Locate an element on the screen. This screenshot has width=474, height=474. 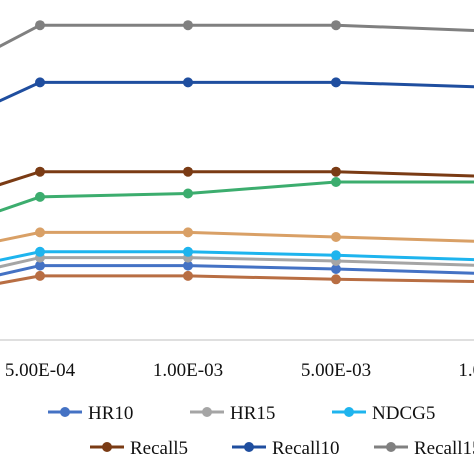
series-ndcg15 is located at coordinates (237, 195).